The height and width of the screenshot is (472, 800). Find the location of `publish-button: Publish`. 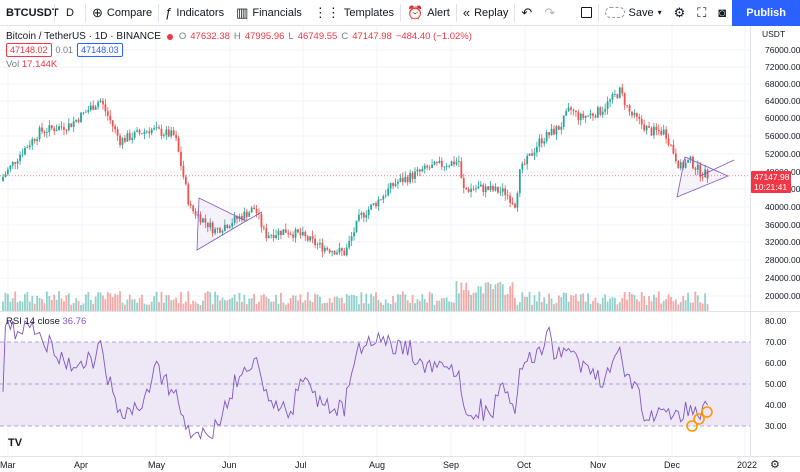

publish-button: Publish is located at coordinates (766, 13).